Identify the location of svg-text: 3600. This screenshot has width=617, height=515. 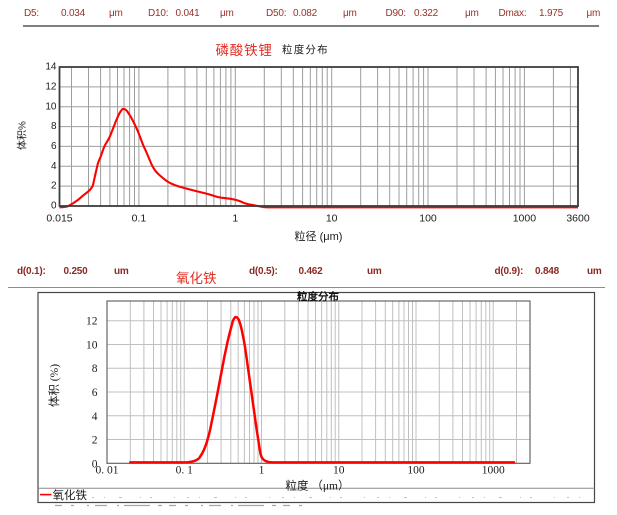
(578, 218).